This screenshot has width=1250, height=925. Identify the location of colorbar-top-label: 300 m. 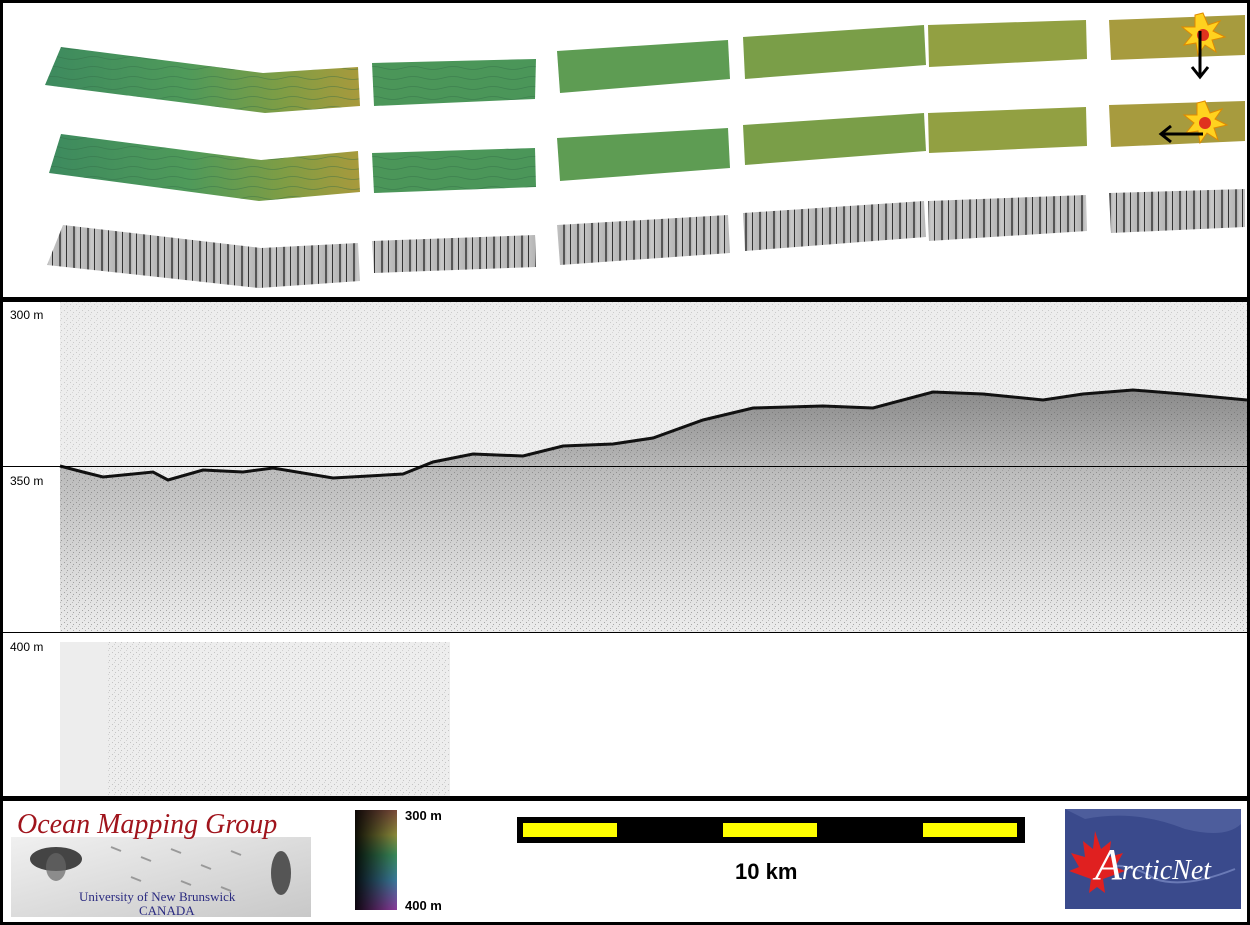
(423, 815).